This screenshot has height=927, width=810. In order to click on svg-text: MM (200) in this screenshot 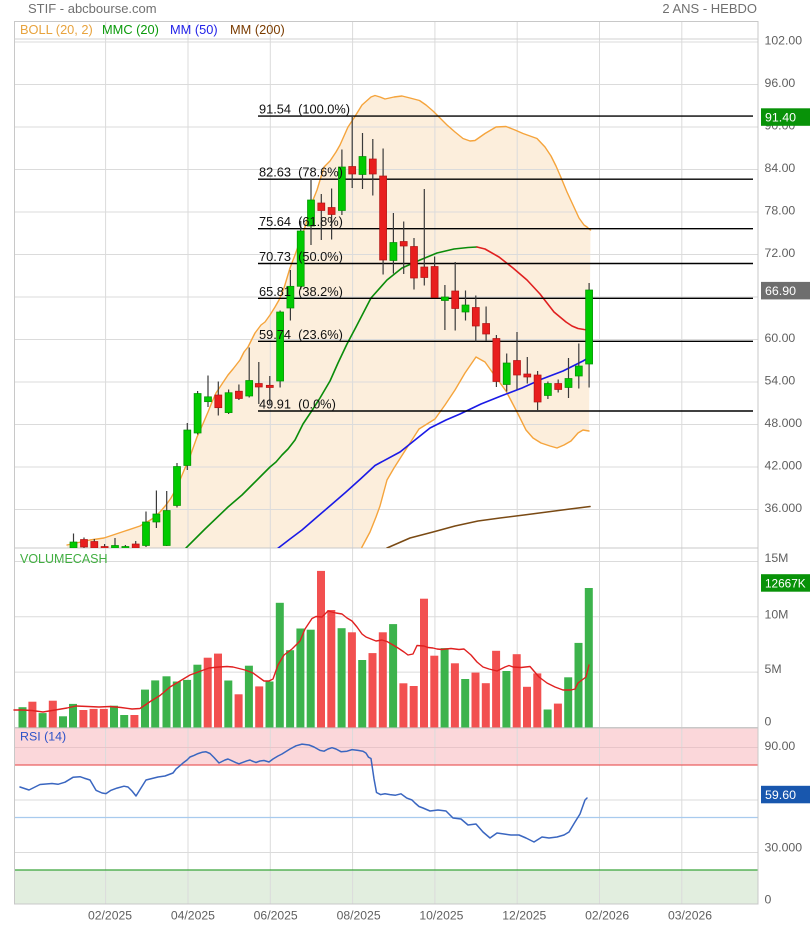, I will do `click(257, 29)`.